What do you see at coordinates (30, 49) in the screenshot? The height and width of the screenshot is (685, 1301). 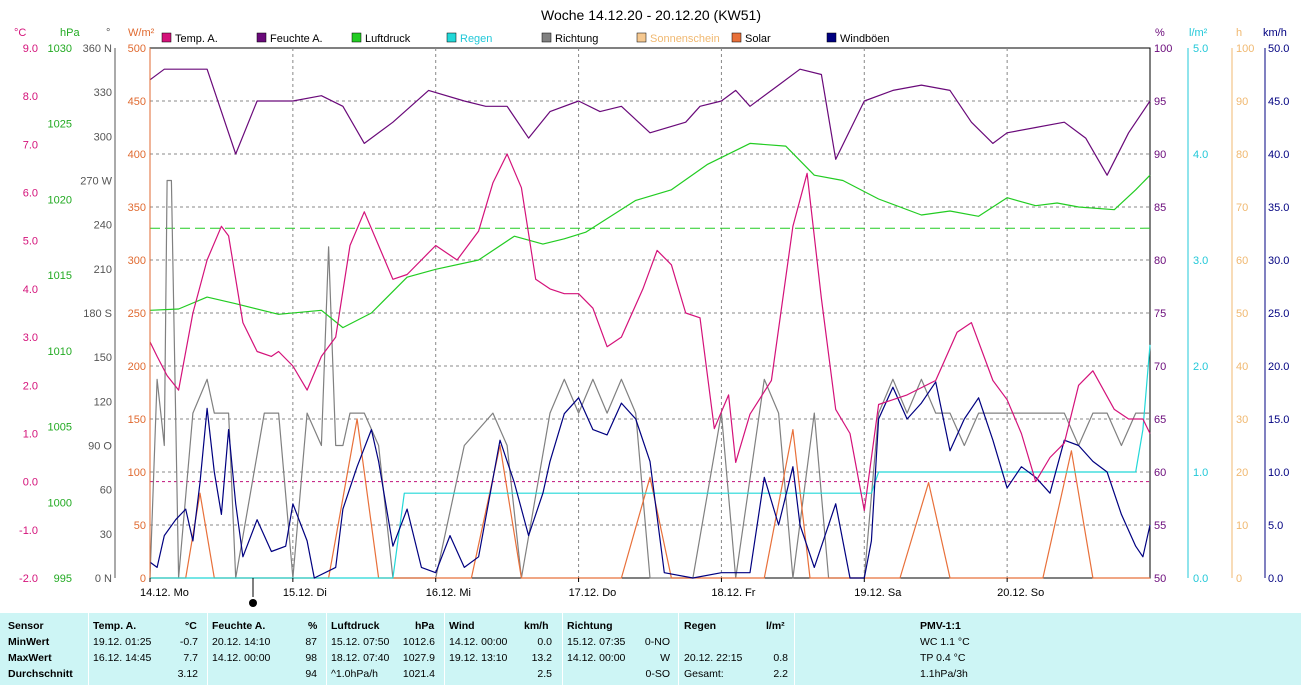 I see `axis-temp-tick-0: 9.0` at bounding box center [30, 49].